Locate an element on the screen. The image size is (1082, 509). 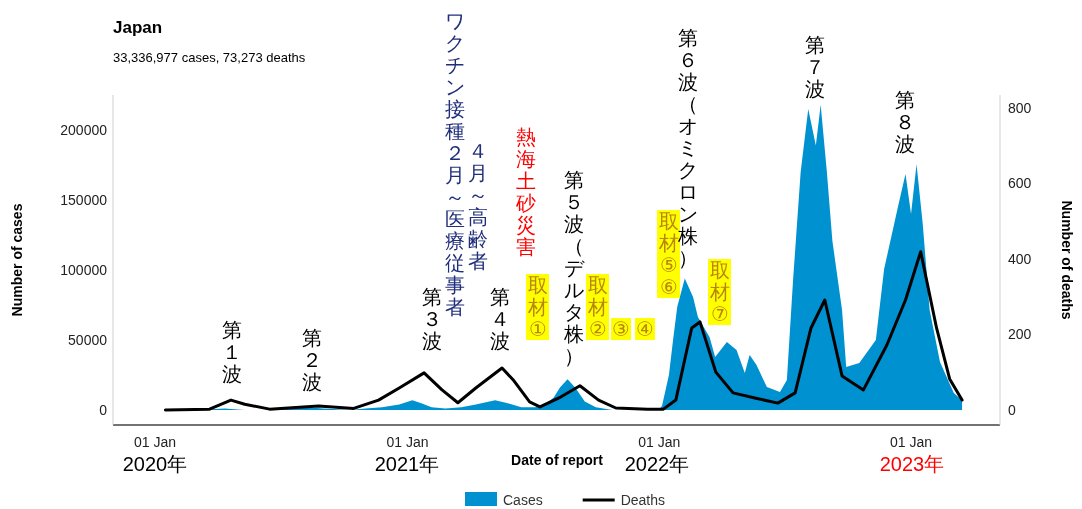
annotation: ④ is located at coordinates (645, 329).